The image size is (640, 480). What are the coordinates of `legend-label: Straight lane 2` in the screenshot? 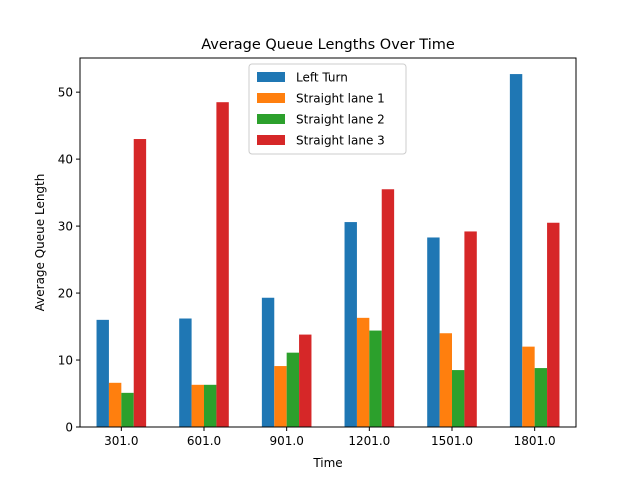 It's located at (340, 120).